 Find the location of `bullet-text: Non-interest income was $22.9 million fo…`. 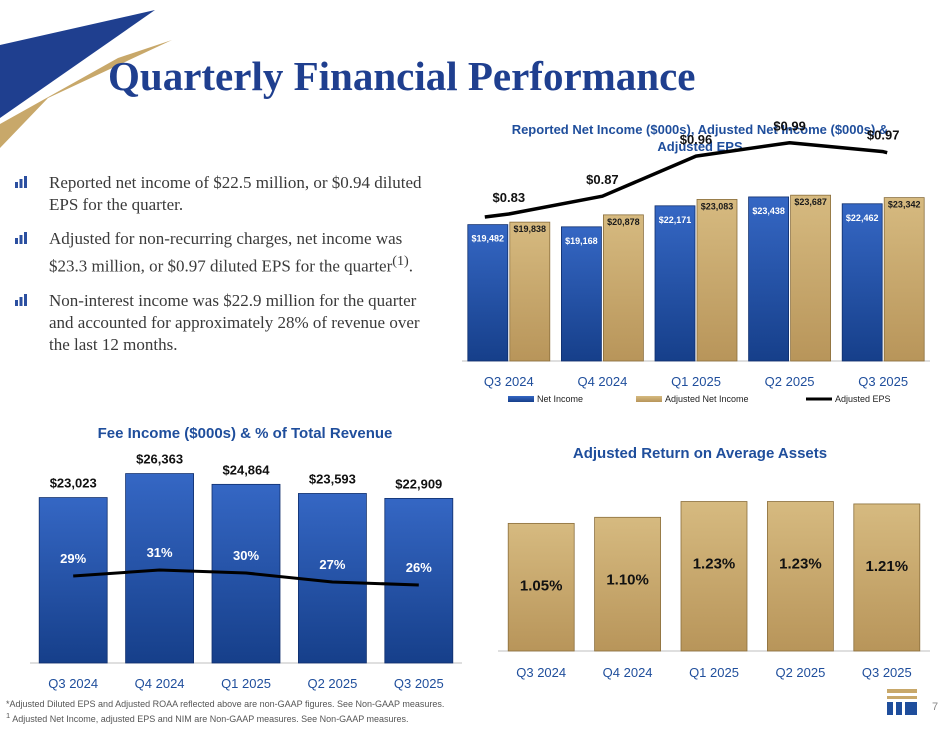

bullet-text: Non-interest income was $22.9 million fo… is located at coordinates (234, 322).